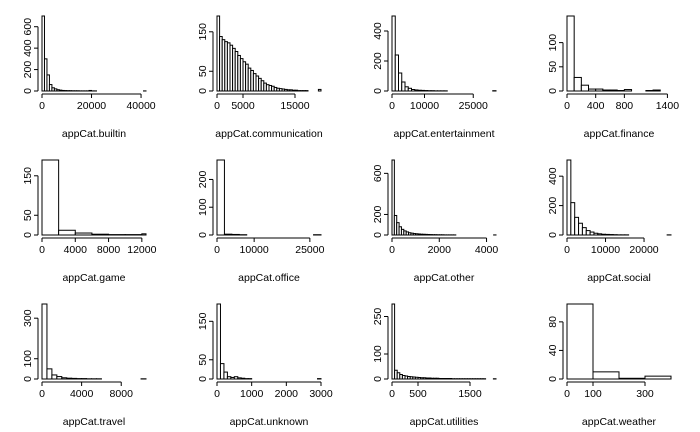  I want to click on x-tick-label: 1000, so click(252, 394).